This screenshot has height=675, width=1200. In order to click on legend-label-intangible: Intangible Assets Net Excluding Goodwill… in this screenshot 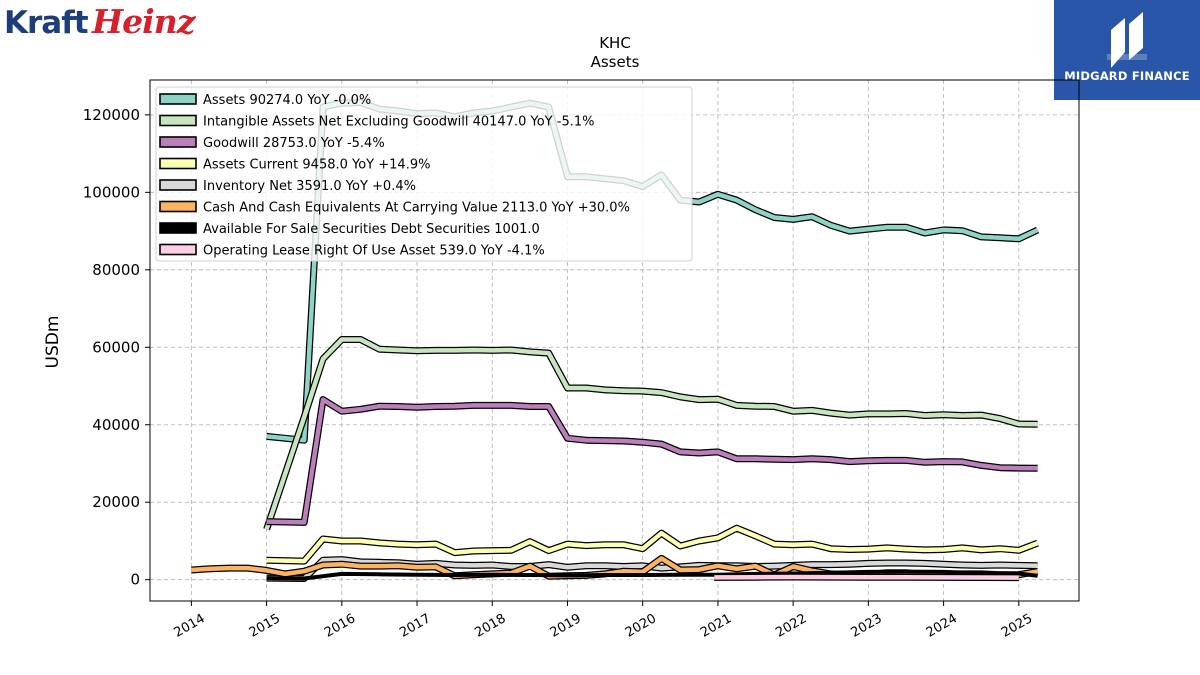, I will do `click(398, 122)`.